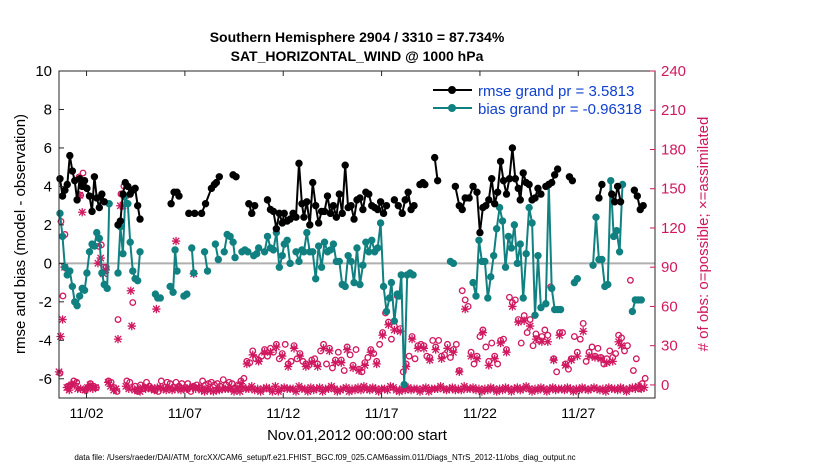  I want to click on rmse-line-segment, so click(616, 194).